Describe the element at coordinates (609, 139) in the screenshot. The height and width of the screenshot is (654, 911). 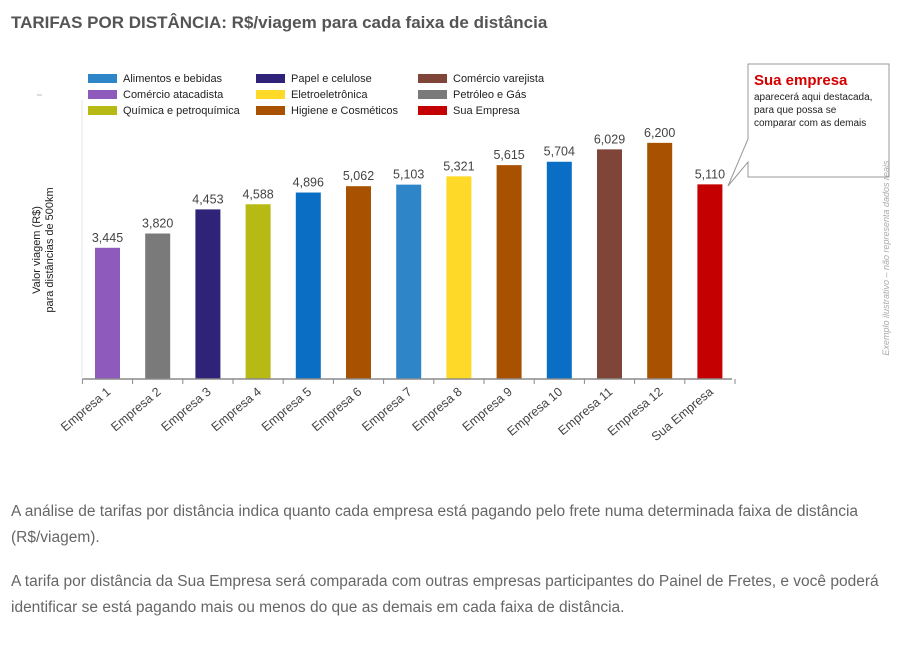
I see `data-label: 6,029` at that location.